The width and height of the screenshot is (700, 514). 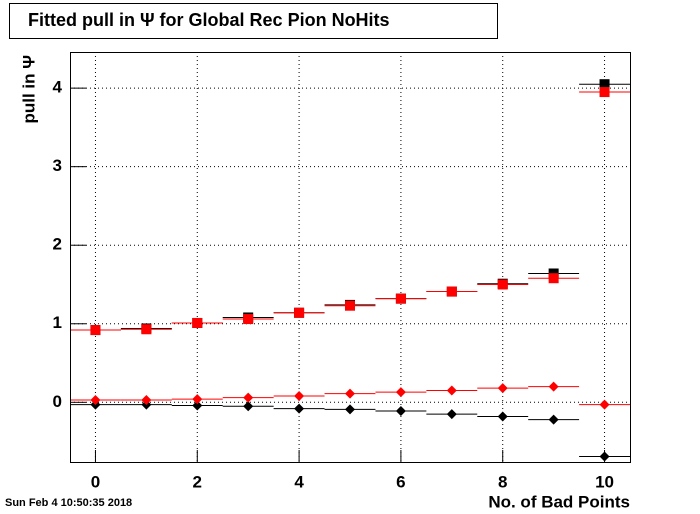 I want to click on y-tick-label: 1, so click(x=57, y=322).